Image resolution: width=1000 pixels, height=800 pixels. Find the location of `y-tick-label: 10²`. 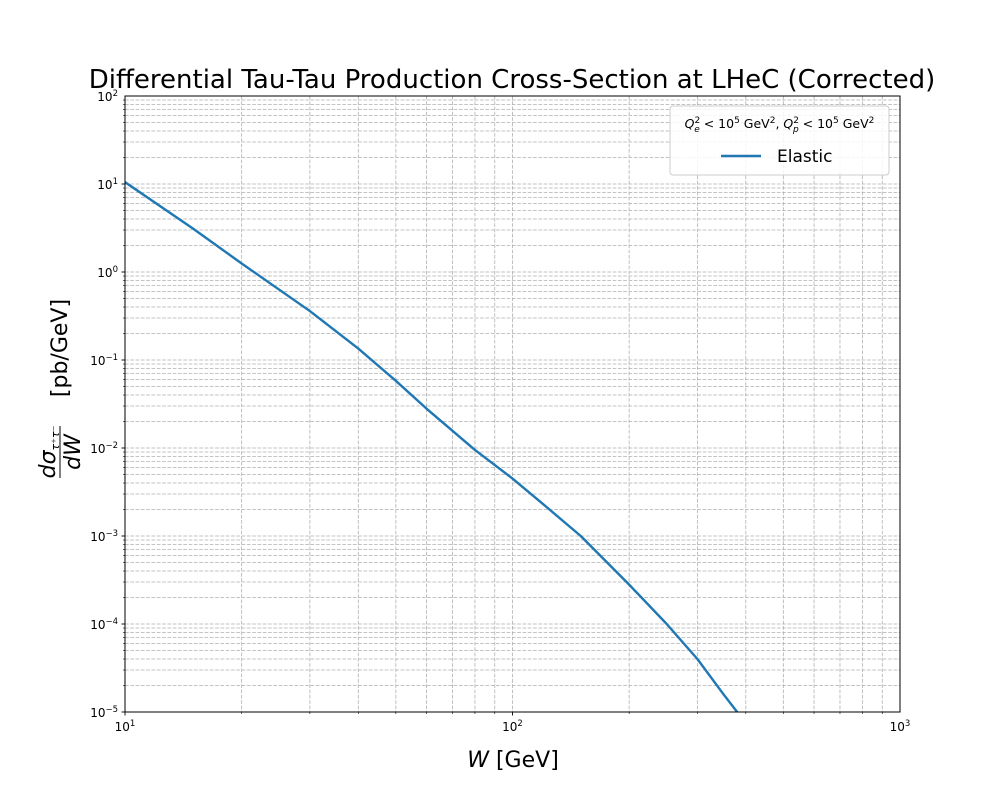

y-tick-label: 10² is located at coordinates (107, 96).